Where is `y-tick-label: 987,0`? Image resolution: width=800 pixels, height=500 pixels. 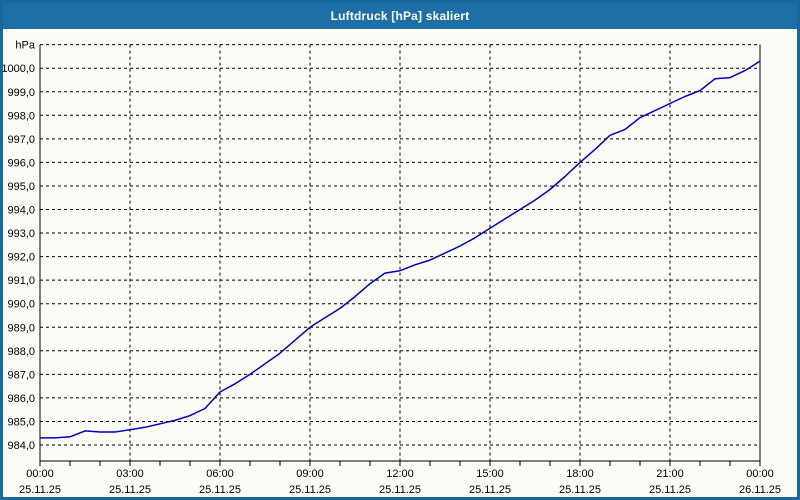
y-tick-label: 987,0 is located at coordinates (21, 375).